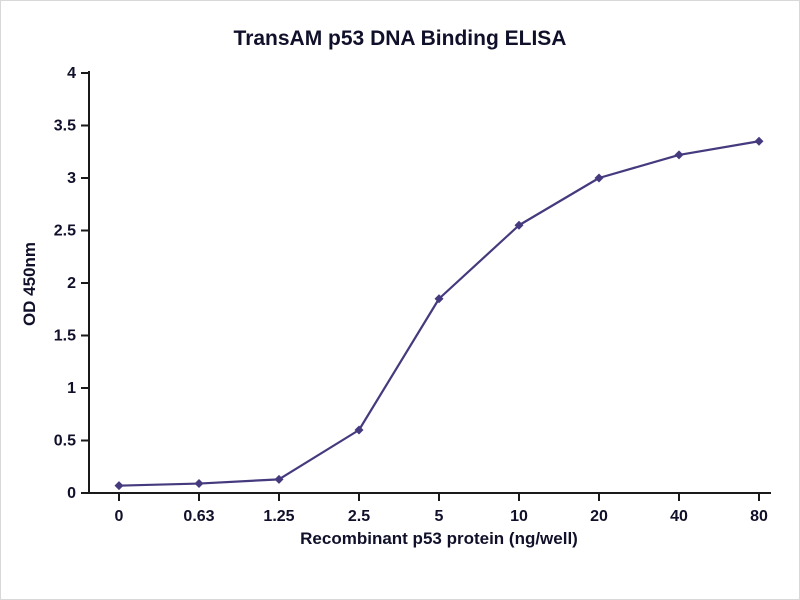  Describe the element at coordinates (65, 231) in the screenshot. I see `y-tick-label: 2.5` at that location.